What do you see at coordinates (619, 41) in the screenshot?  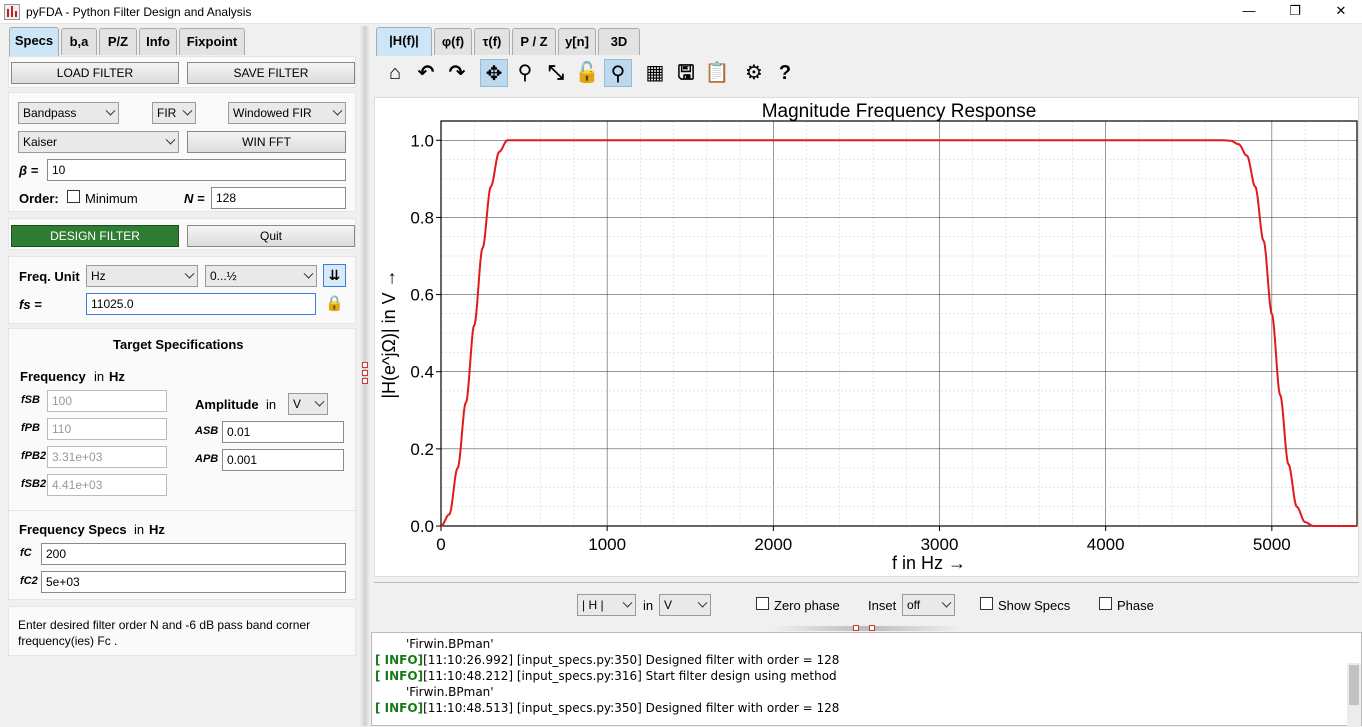 I see `tab-3d: 3D` at bounding box center [619, 41].